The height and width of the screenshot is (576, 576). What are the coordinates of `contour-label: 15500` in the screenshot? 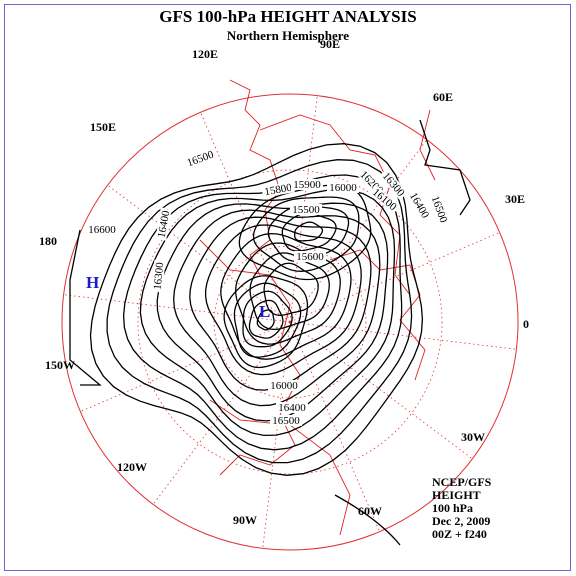 It's located at (306, 210).